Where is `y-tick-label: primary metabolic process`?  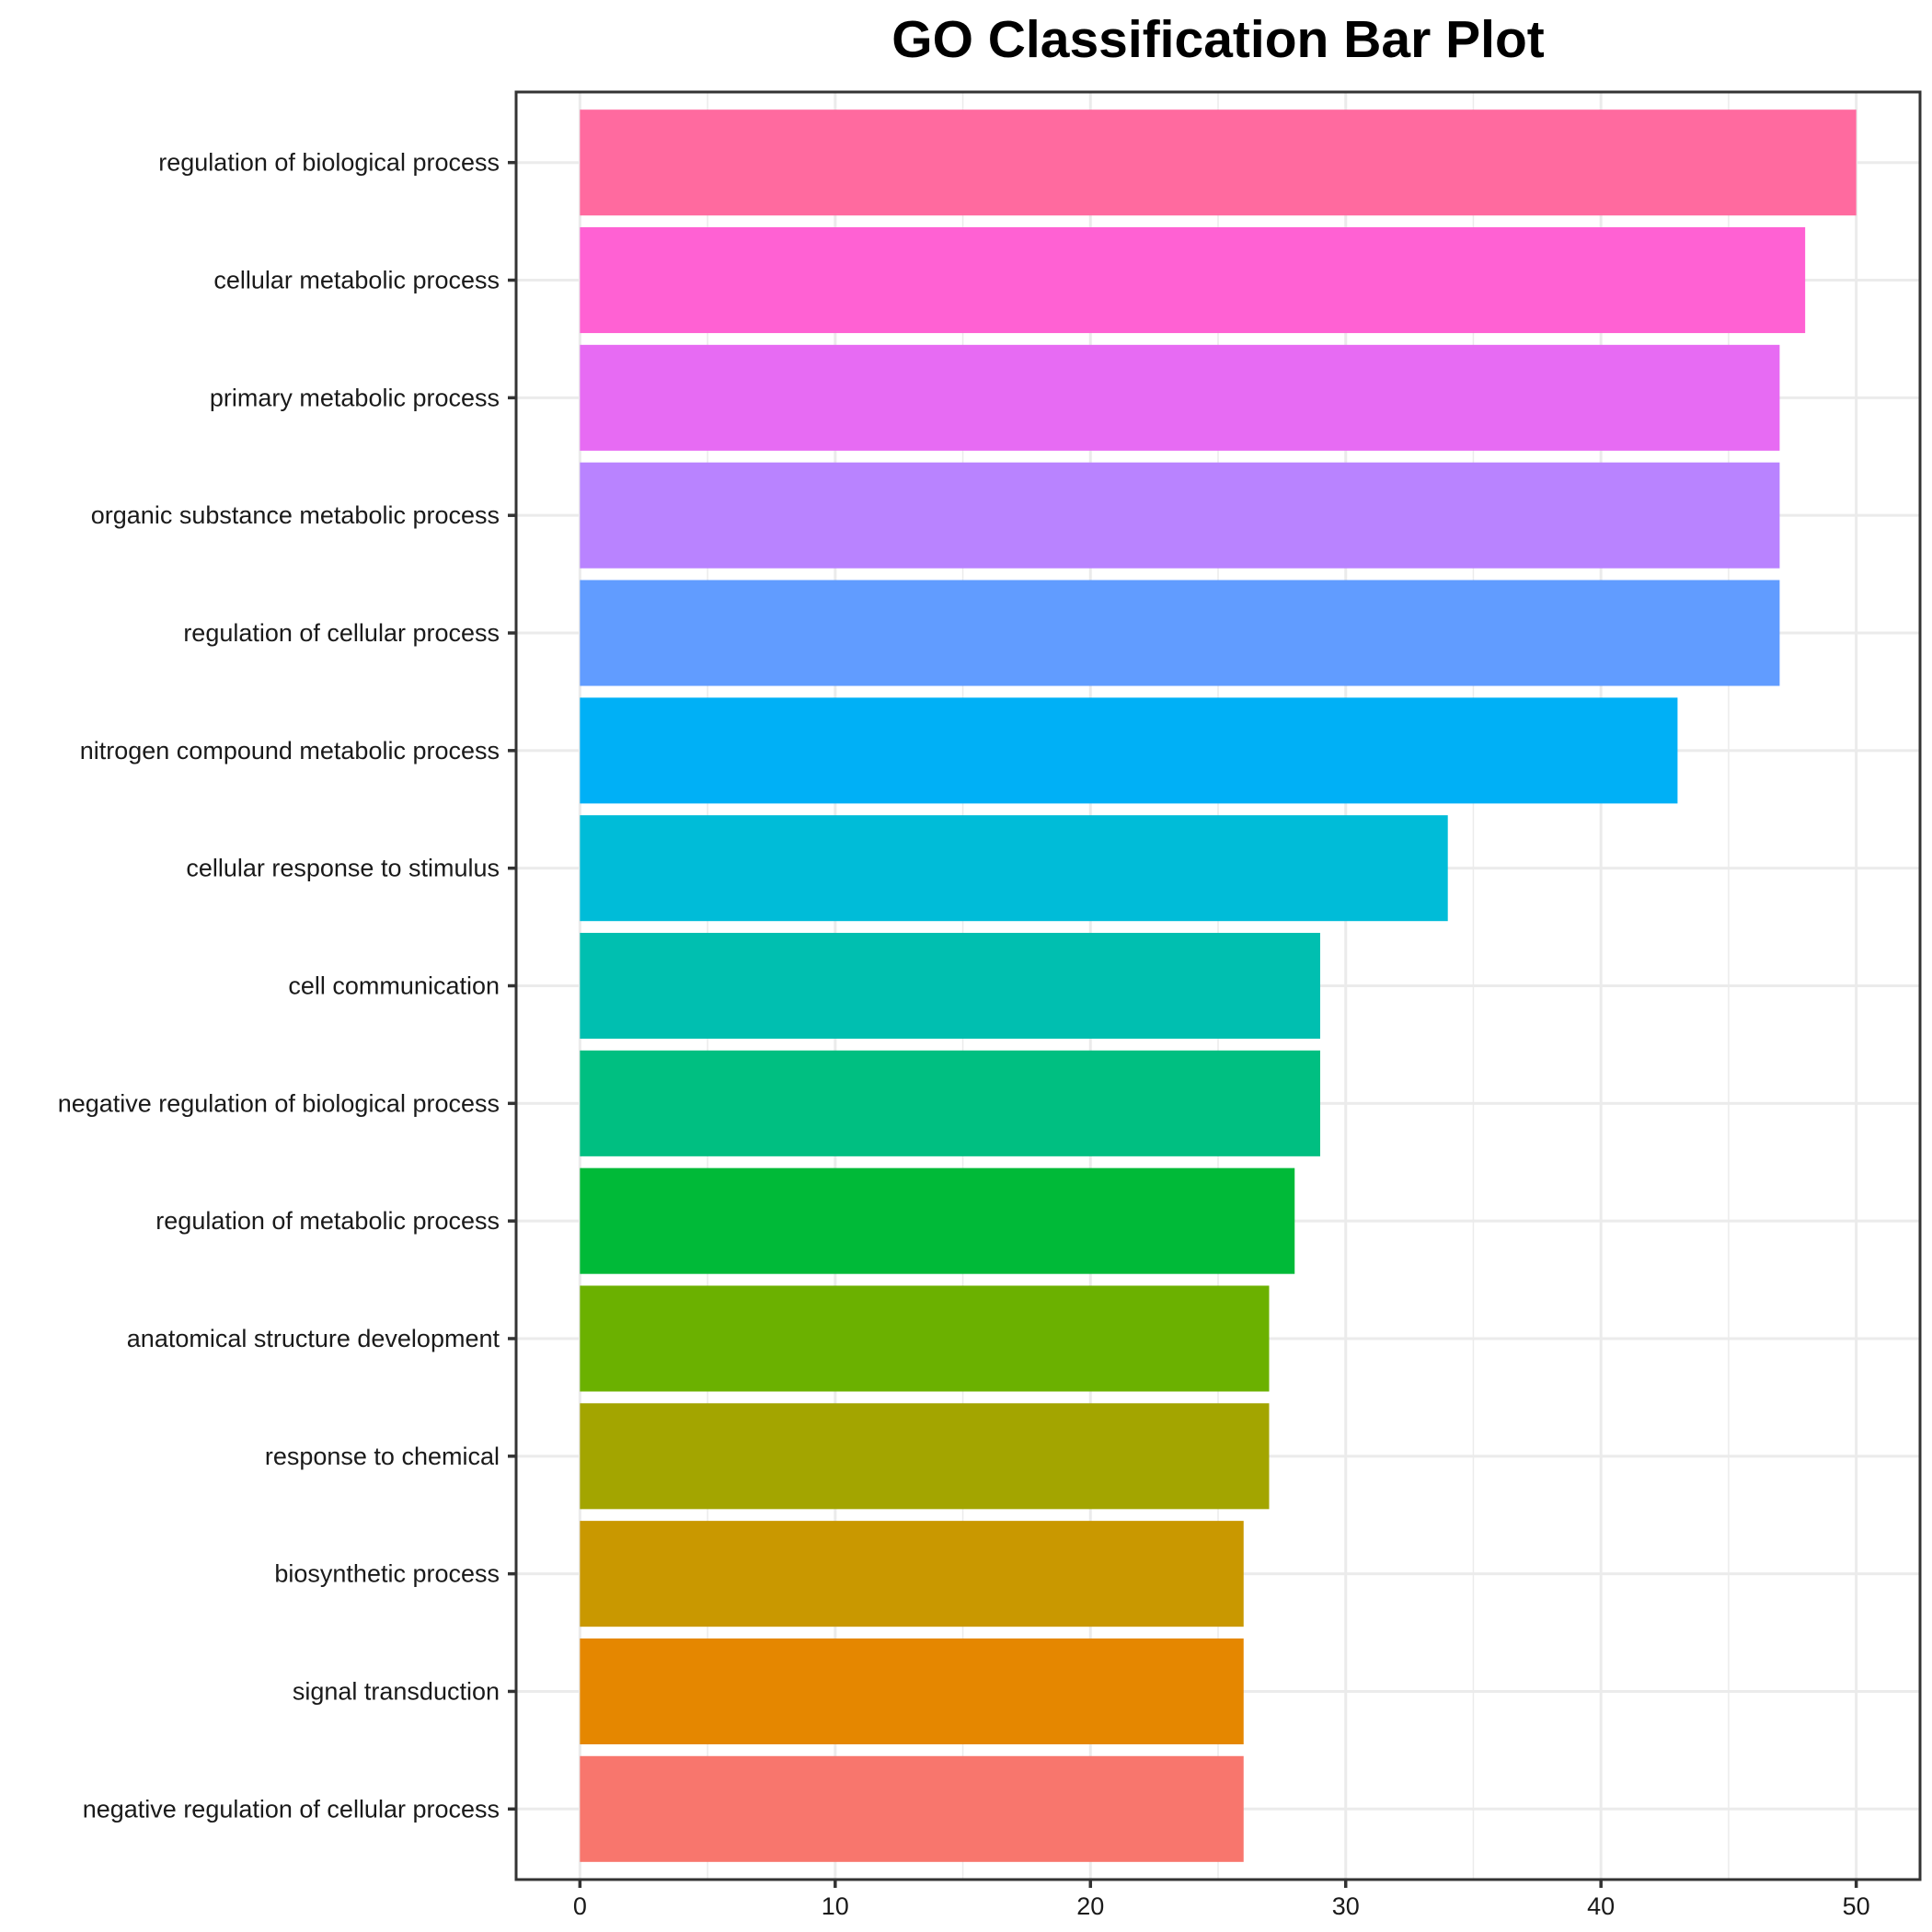 y-tick-label: primary metabolic process is located at coordinates (355, 397).